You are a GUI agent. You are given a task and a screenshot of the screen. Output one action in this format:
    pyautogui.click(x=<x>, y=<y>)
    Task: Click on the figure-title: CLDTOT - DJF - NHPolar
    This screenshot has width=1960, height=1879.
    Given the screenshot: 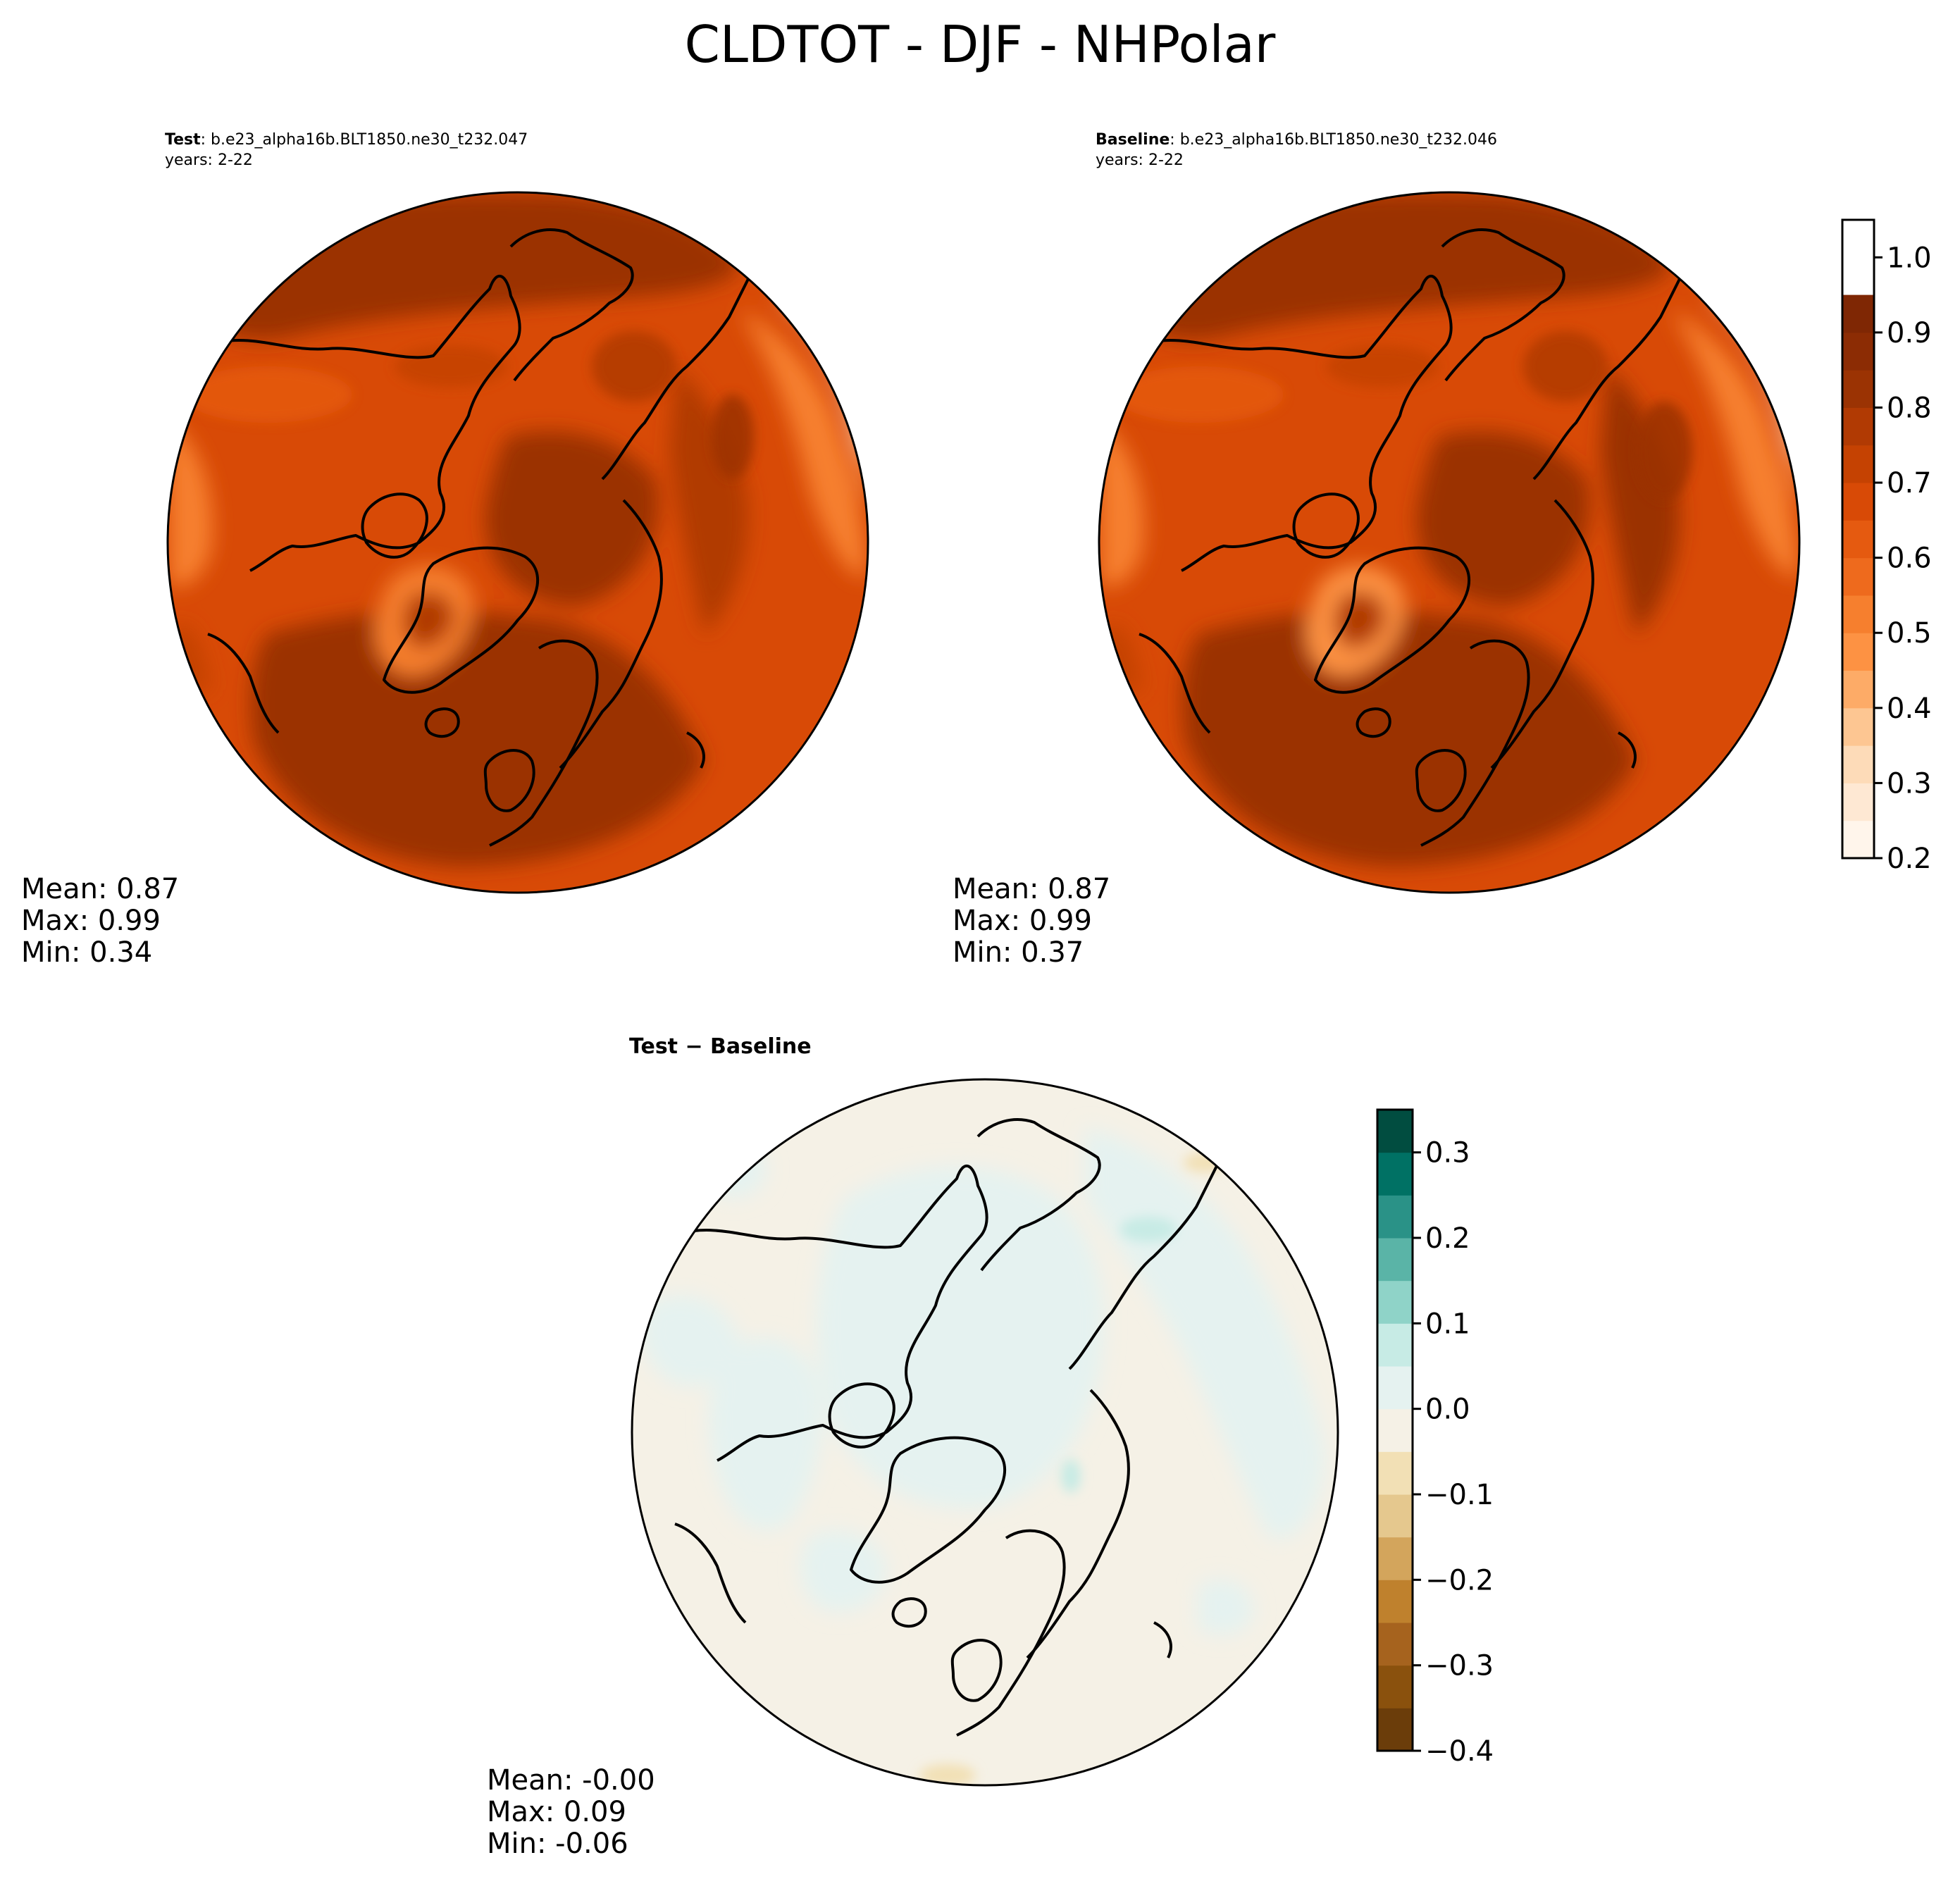 What is the action you would take?
    pyautogui.click(x=980, y=44)
    